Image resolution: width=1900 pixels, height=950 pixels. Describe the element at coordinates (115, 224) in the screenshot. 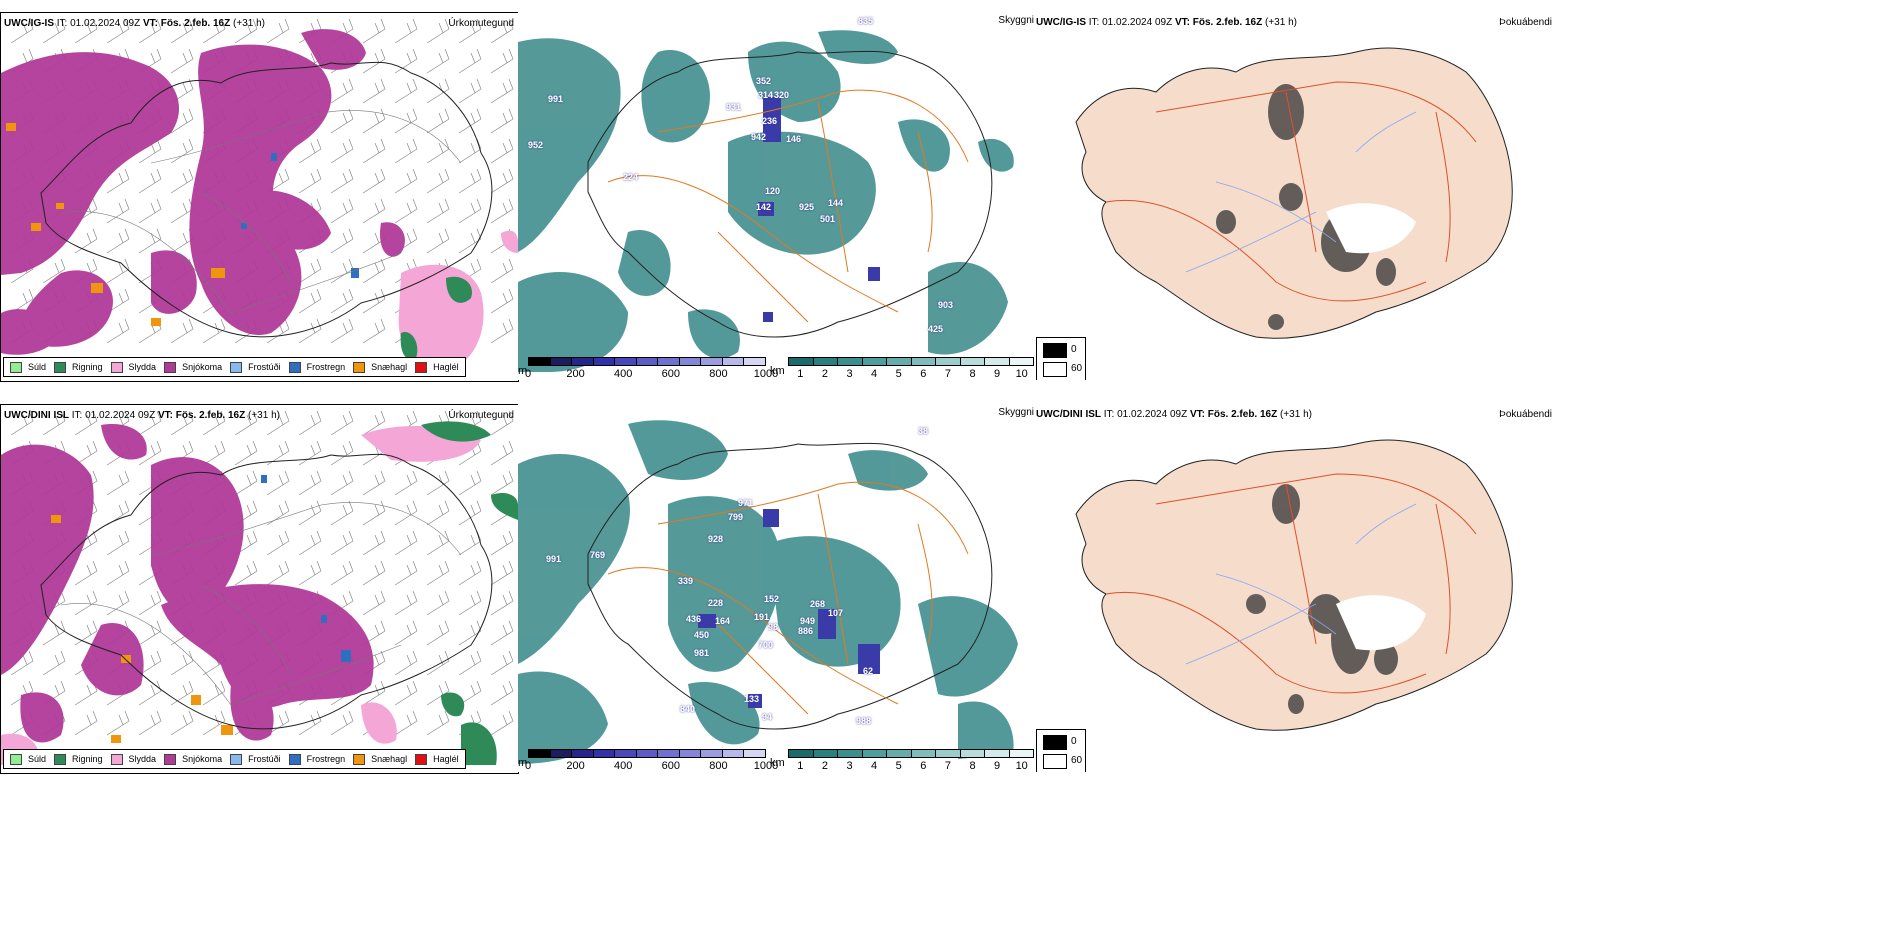

I see `ice-pellet-areas` at that location.